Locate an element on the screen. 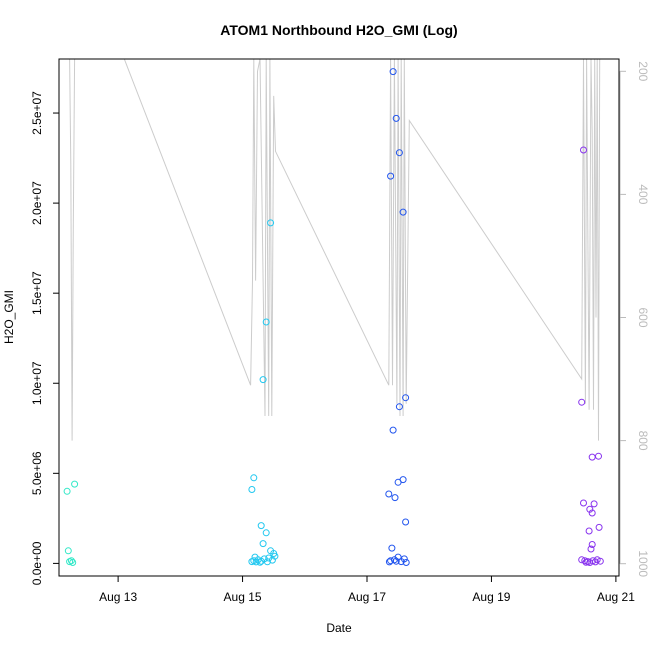 The image size is (650, 650). x-tick-label: Aug 17 is located at coordinates (367, 597).